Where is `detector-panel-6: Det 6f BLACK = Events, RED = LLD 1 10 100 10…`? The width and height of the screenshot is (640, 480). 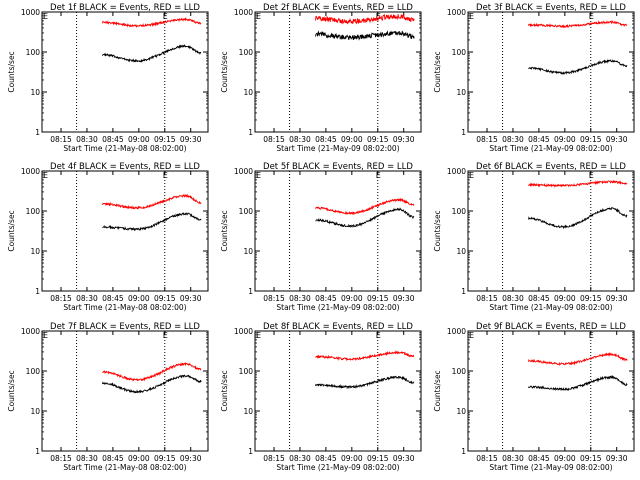
detector-panel-6: Det 6f BLACK = Events, RED = LLD 1 10 100 10… is located at coordinates (534, 237).